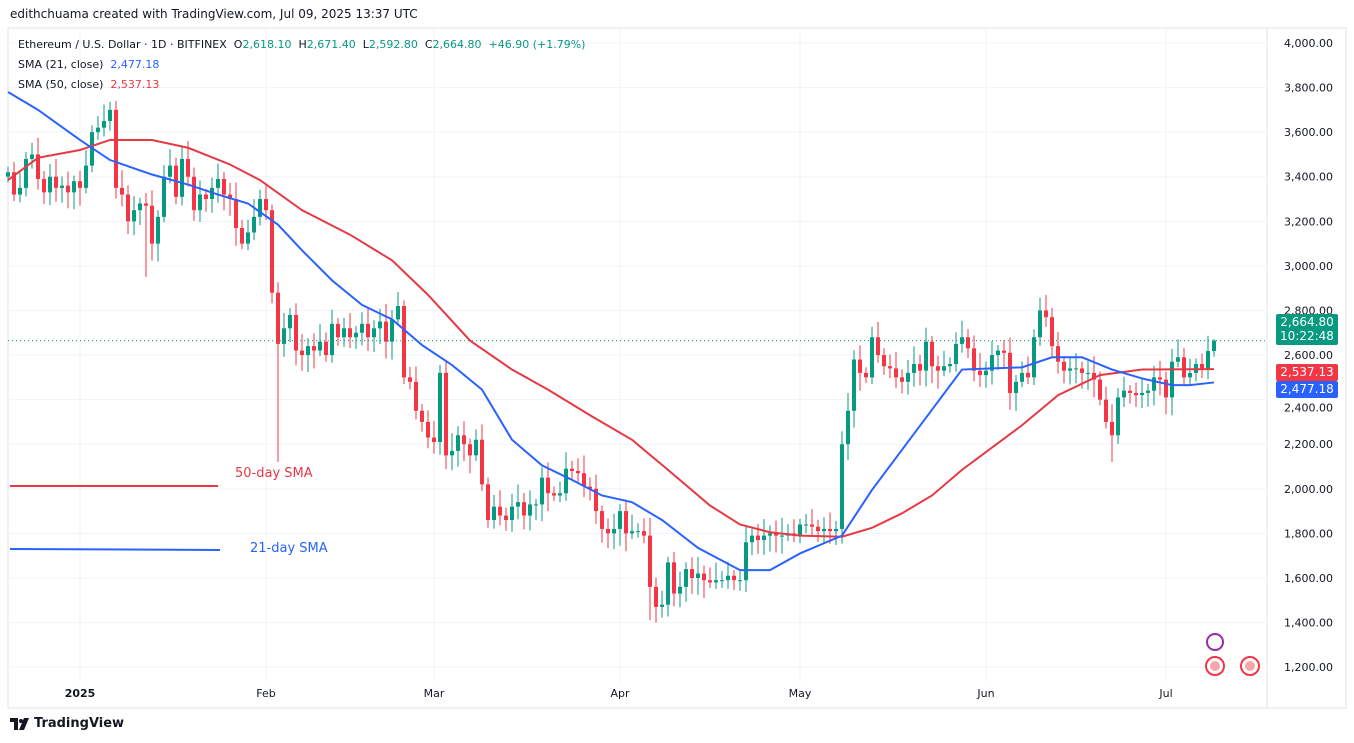 This screenshot has width=1354, height=743. I want to click on y-tick-label: 3,400.00, so click(1308, 177).